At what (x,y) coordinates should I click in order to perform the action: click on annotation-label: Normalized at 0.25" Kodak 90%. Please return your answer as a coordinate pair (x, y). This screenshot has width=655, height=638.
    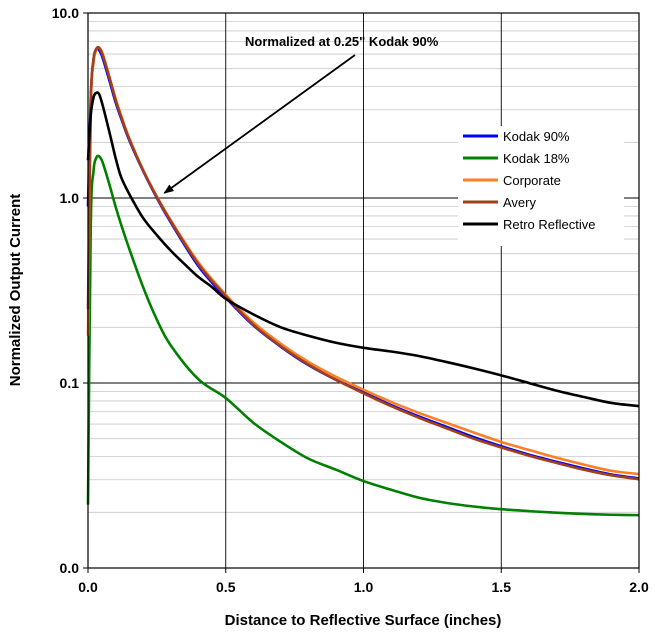
    Looking at the image, I should click on (342, 41).